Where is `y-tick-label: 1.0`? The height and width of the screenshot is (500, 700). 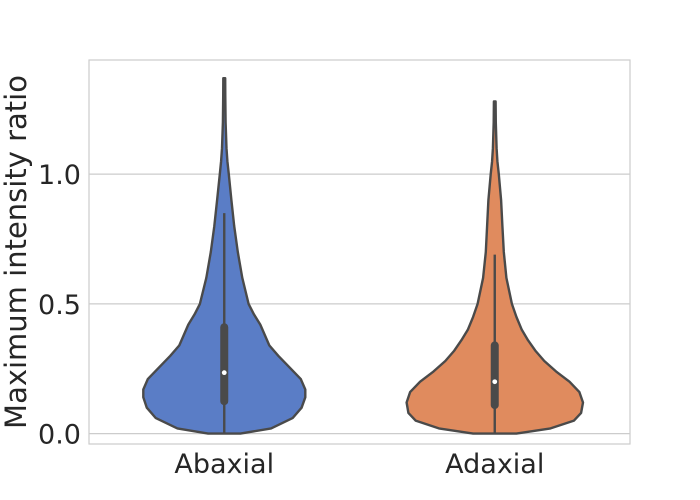
y-tick-label: 1.0 is located at coordinates (59, 175).